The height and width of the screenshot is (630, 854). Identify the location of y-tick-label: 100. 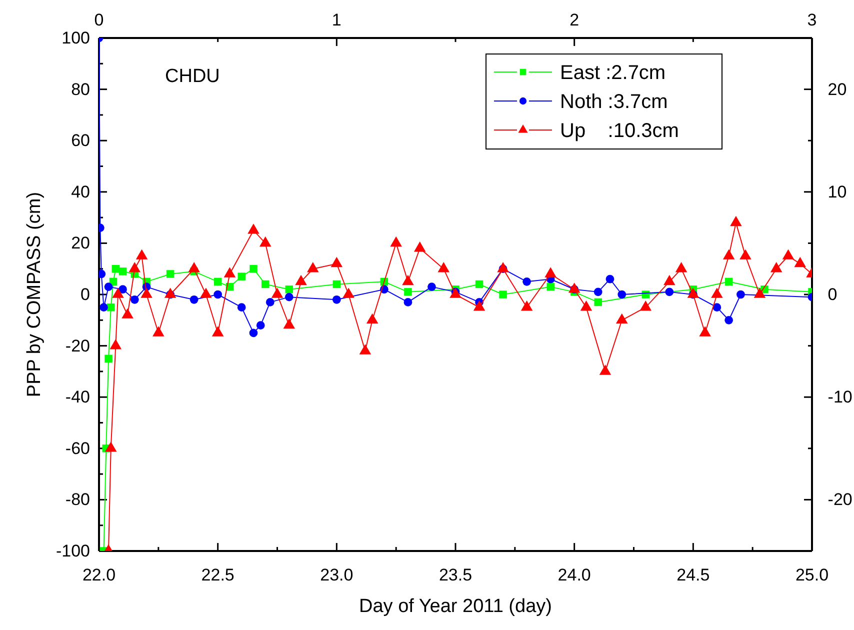
(76, 38).